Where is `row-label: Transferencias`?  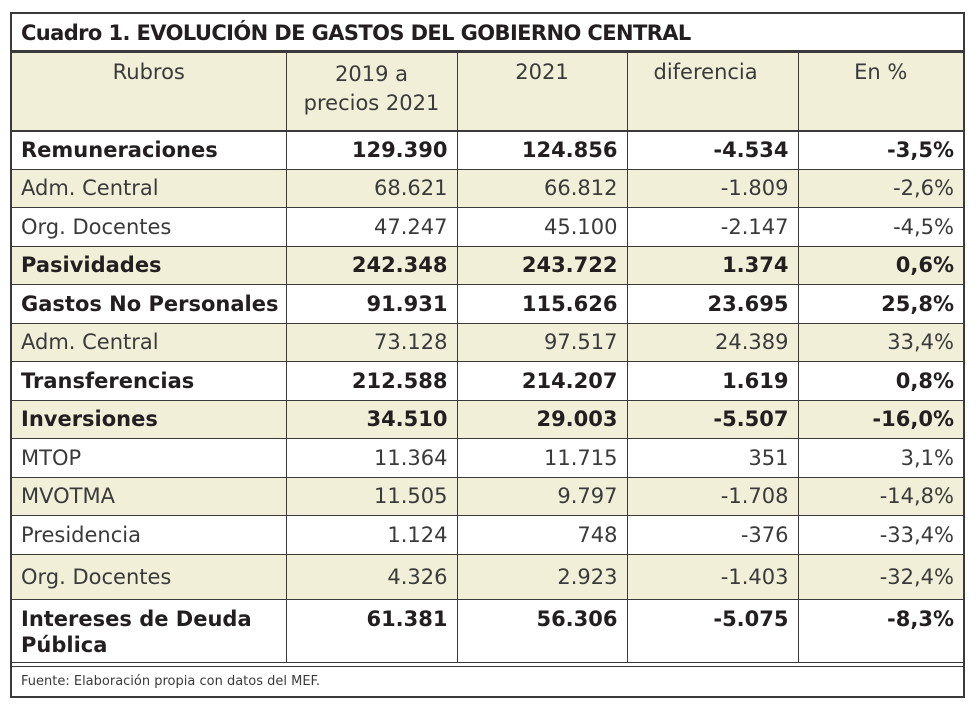 row-label: Transferencias is located at coordinates (149, 381).